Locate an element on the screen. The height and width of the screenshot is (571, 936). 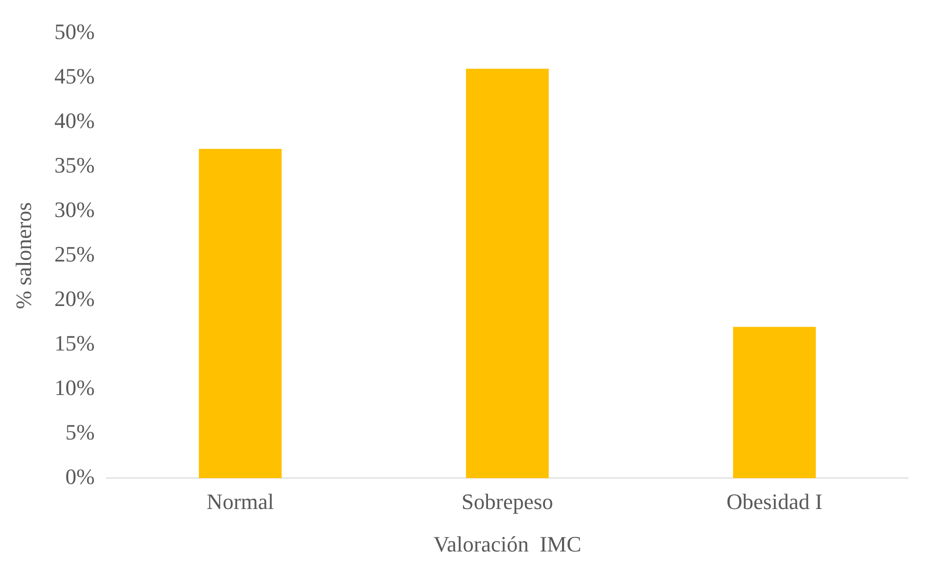
y-tick-label: 35% is located at coordinates (74, 165).